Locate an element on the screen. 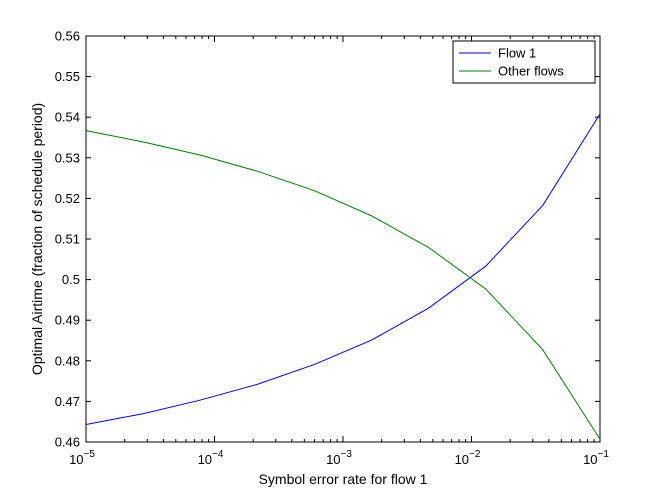 The image size is (664, 500). legend: Flow 1 Other flows is located at coordinates (524, 62).